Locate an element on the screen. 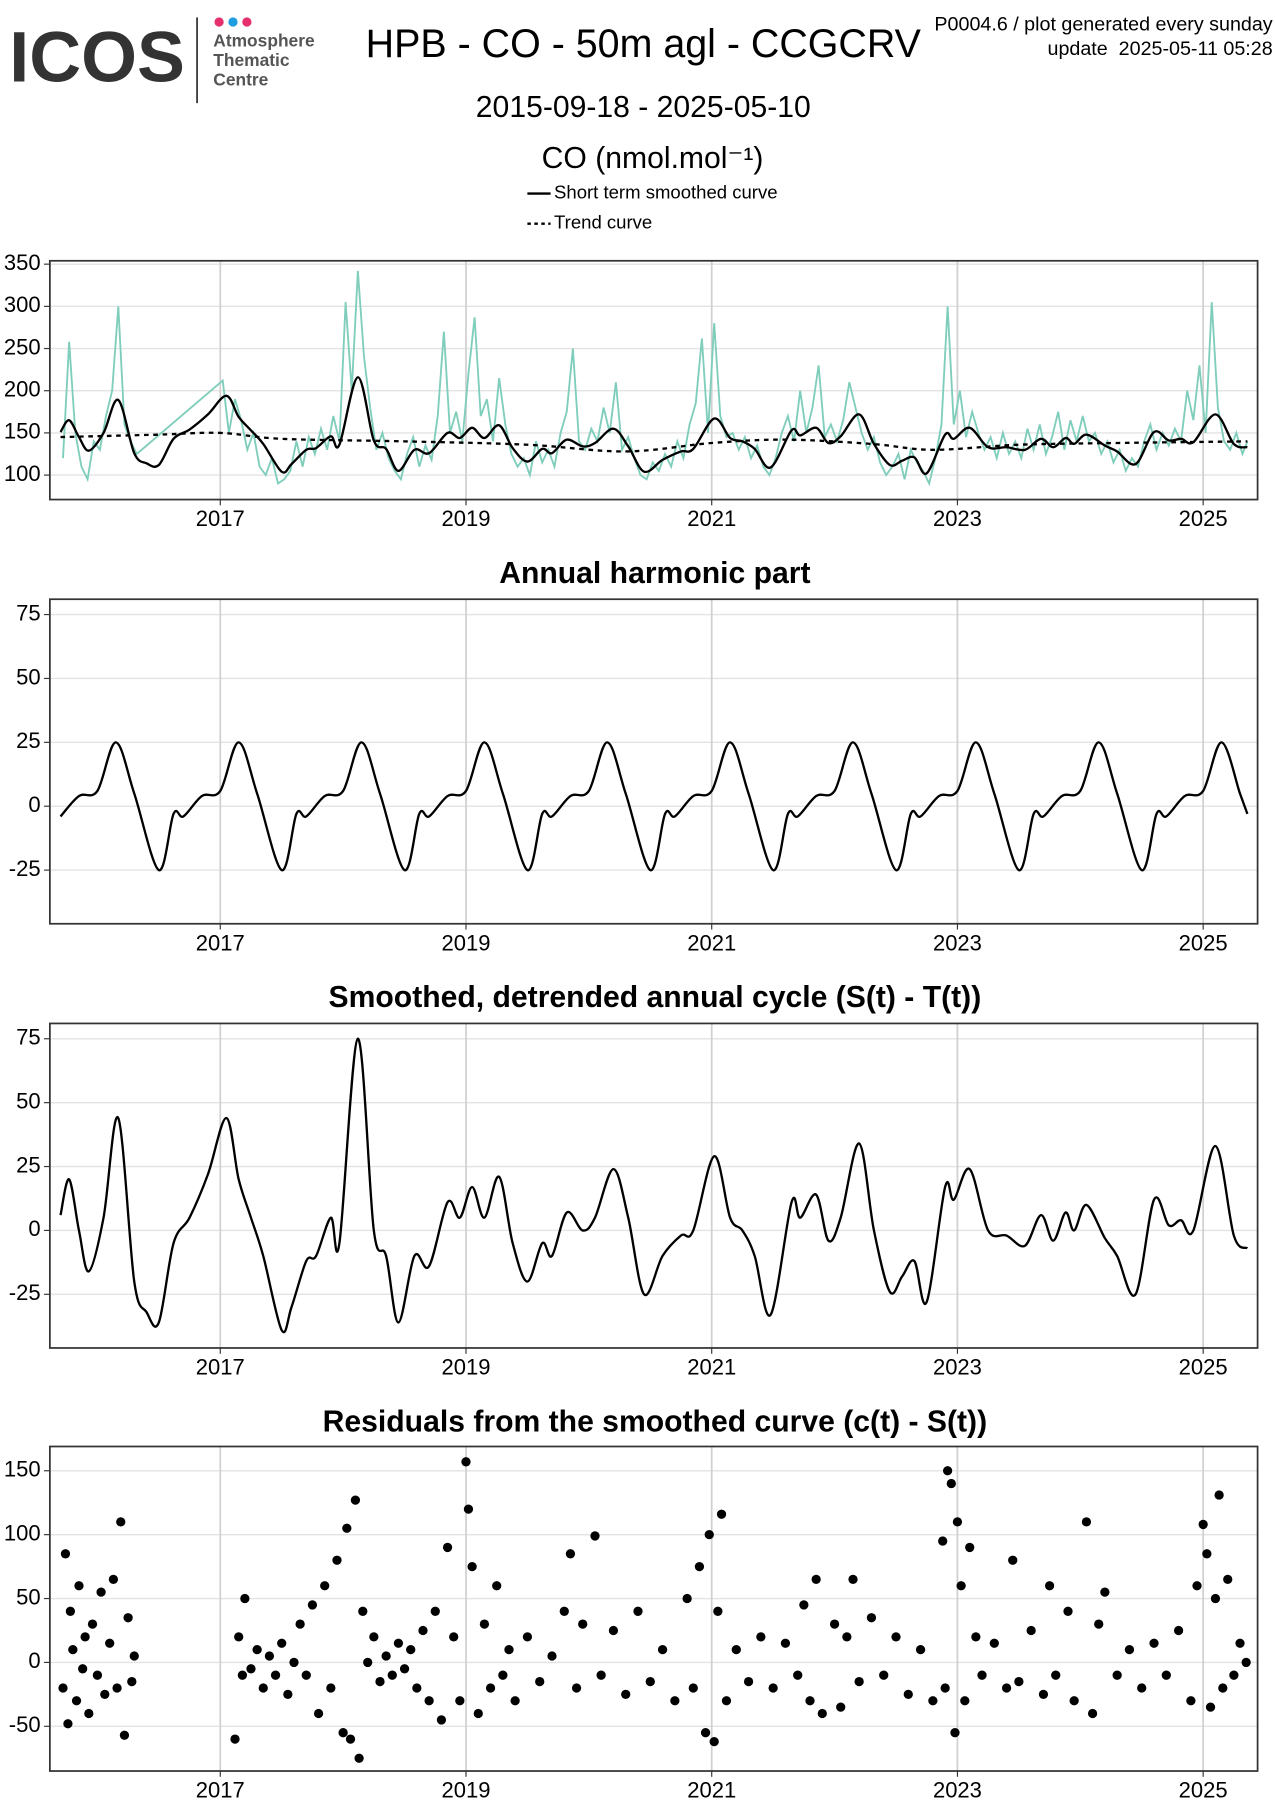  y-tick-label: -50 is located at coordinates (25, 1724).